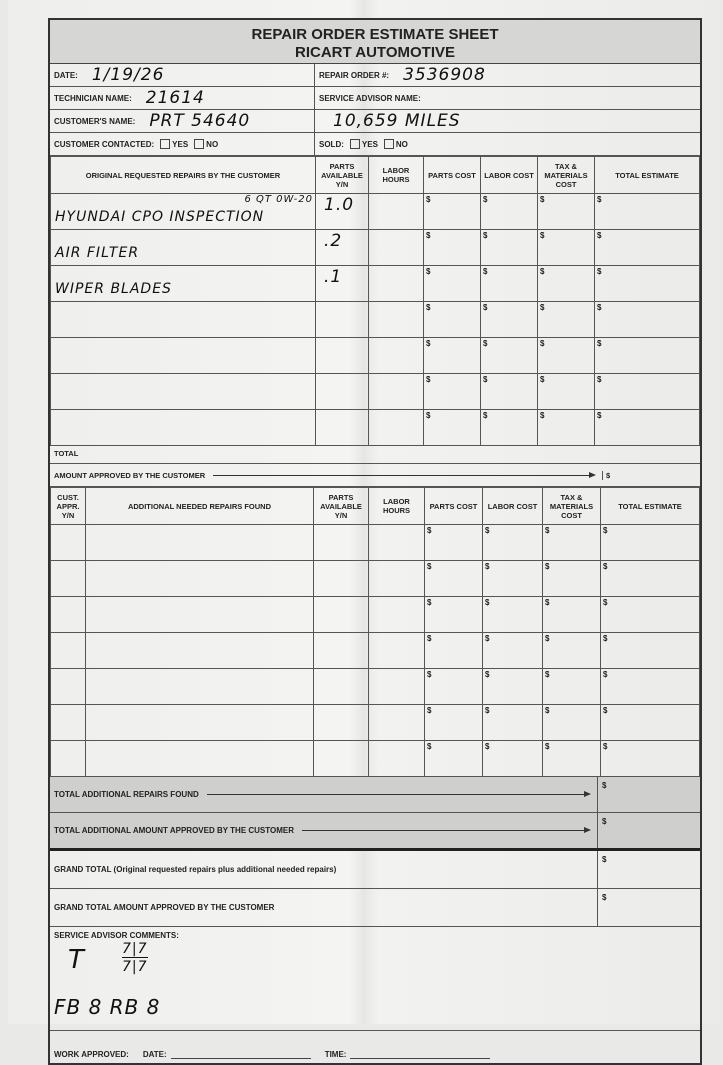 The height and width of the screenshot is (1065, 723). I want to click on time-line, so click(420, 1058).